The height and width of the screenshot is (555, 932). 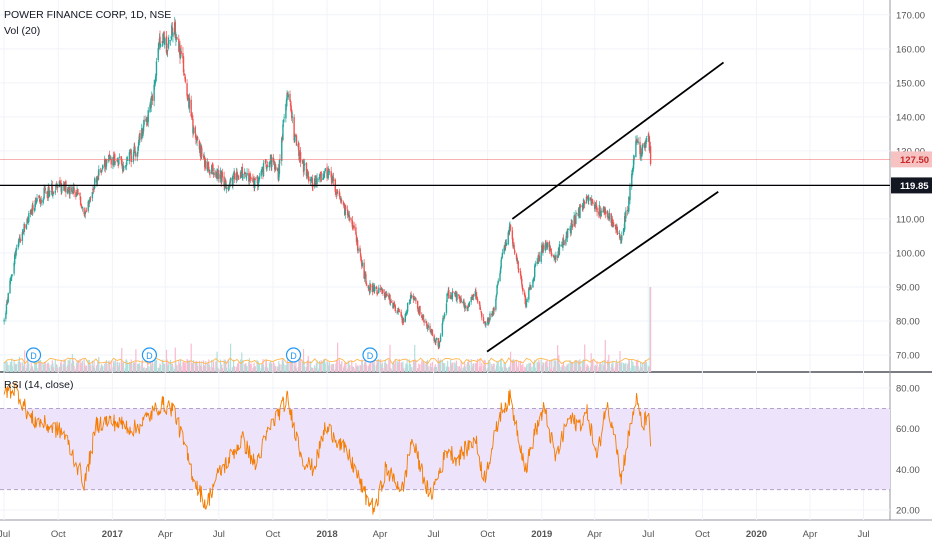 What do you see at coordinates (149, 355) in the screenshot?
I see `dividend-marker: D` at bounding box center [149, 355].